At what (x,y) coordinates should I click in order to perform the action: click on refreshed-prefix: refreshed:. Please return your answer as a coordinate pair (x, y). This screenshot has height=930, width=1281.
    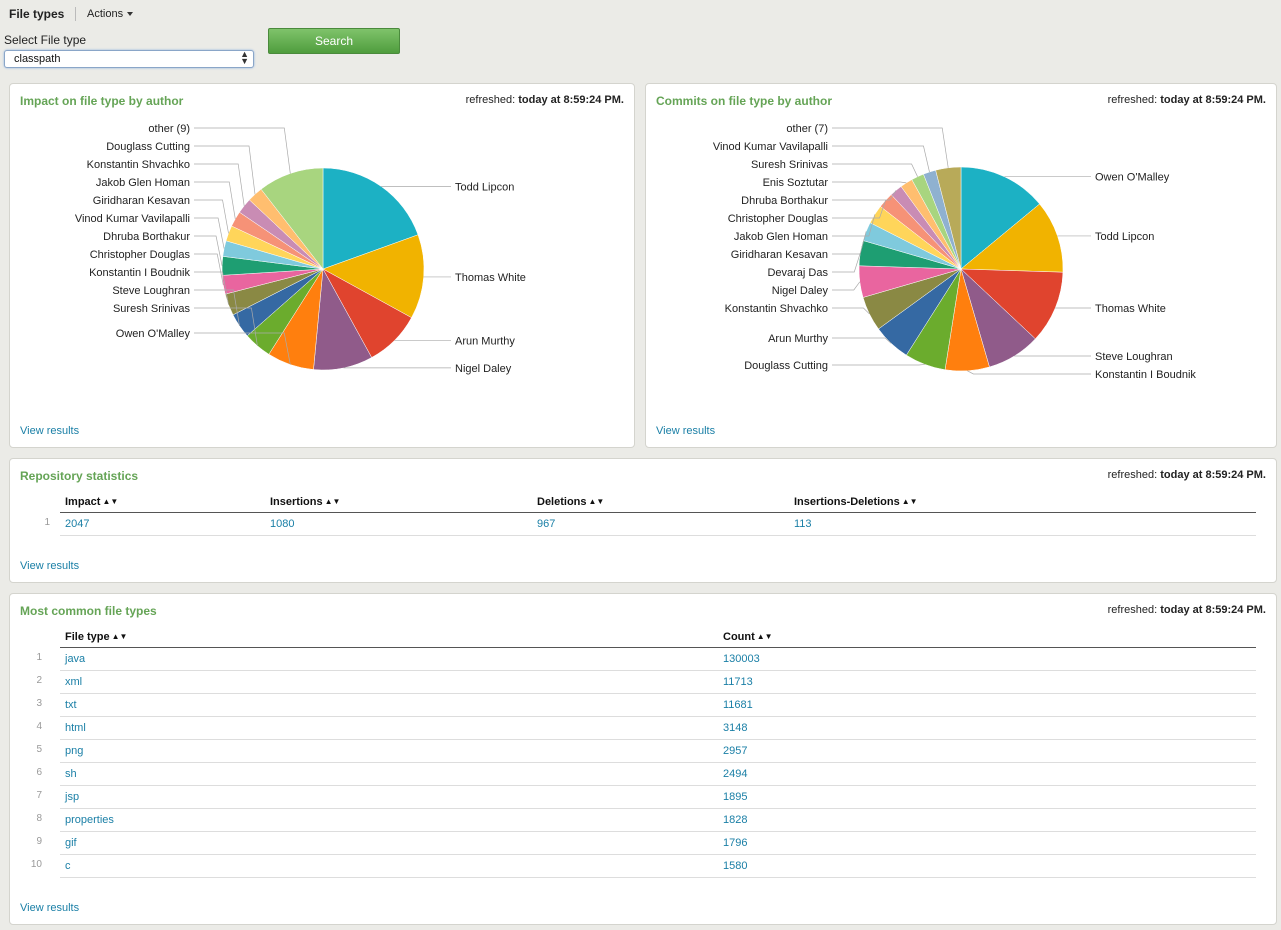
    Looking at the image, I should click on (490, 100).